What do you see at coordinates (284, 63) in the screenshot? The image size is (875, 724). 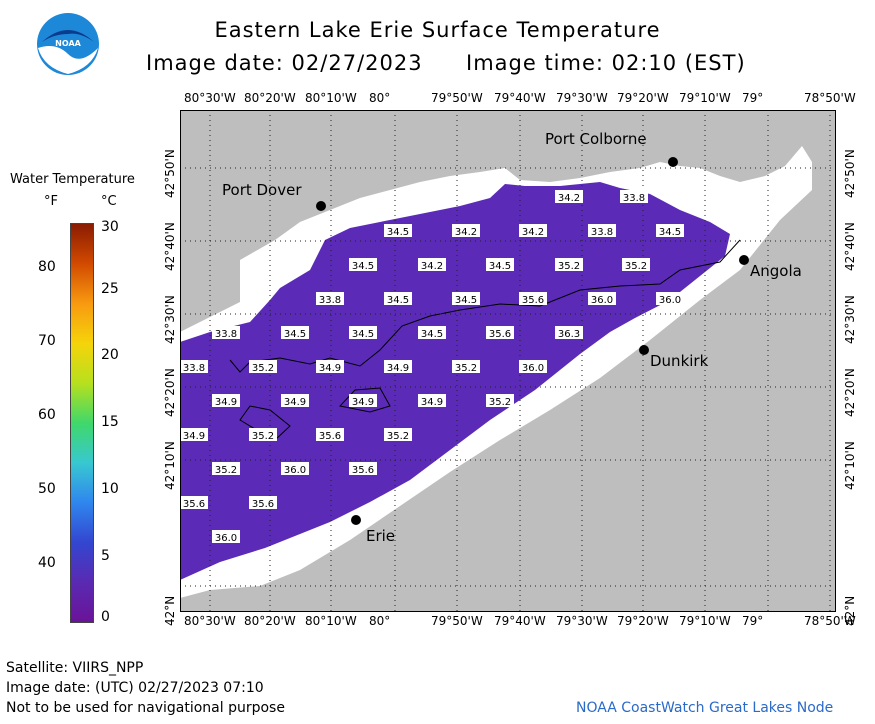 I see `image-date: Image date: 02/27/2023` at bounding box center [284, 63].